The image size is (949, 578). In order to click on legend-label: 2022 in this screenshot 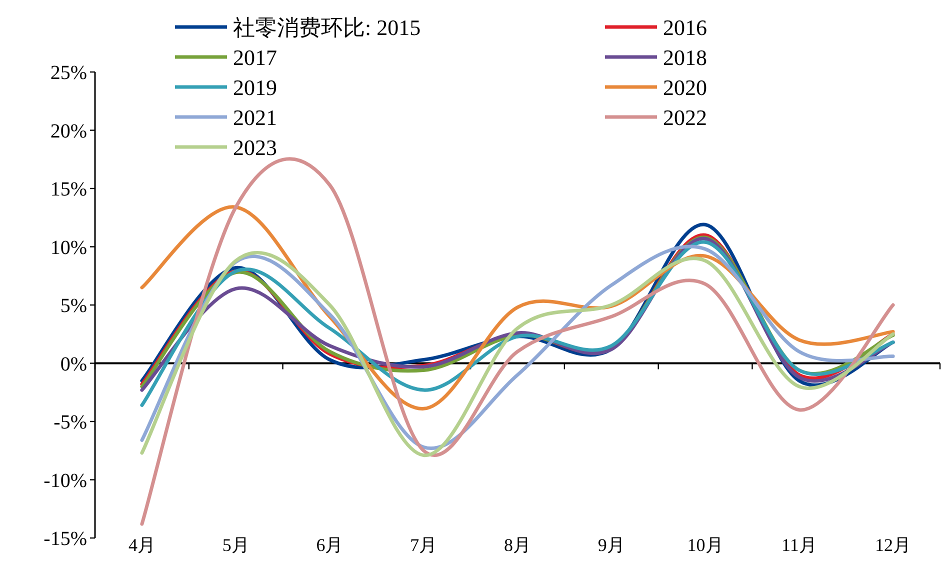, I will do `click(685, 117)`.